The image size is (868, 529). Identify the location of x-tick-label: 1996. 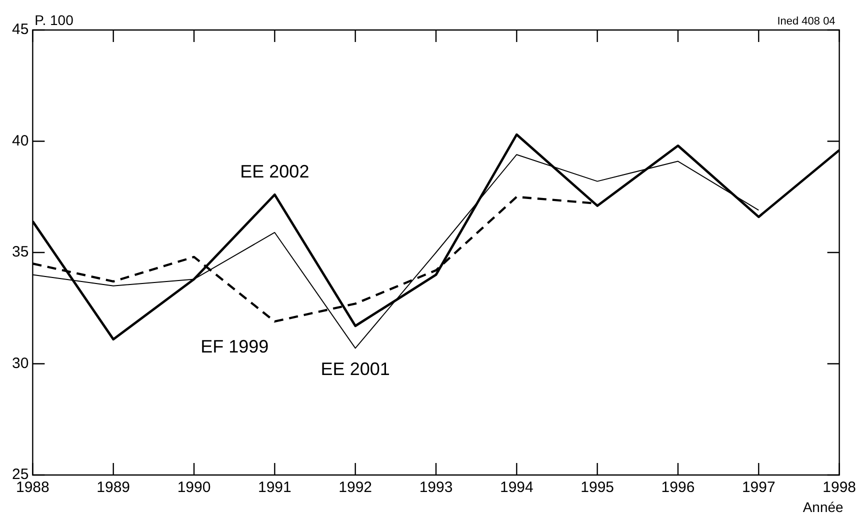
(678, 487).